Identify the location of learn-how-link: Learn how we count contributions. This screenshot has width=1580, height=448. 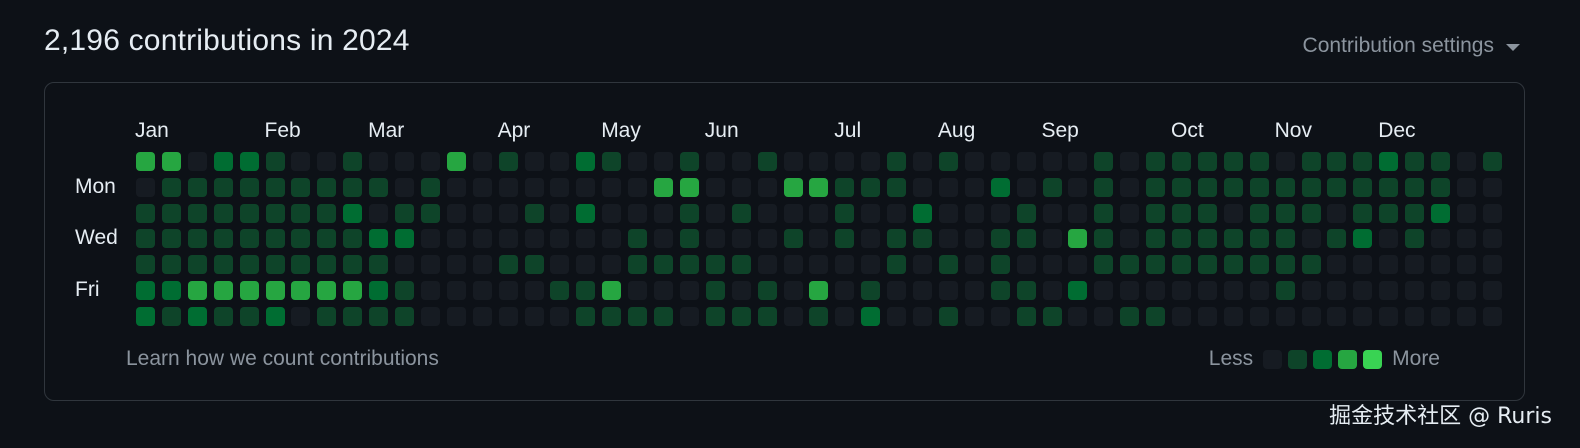
(282, 358).